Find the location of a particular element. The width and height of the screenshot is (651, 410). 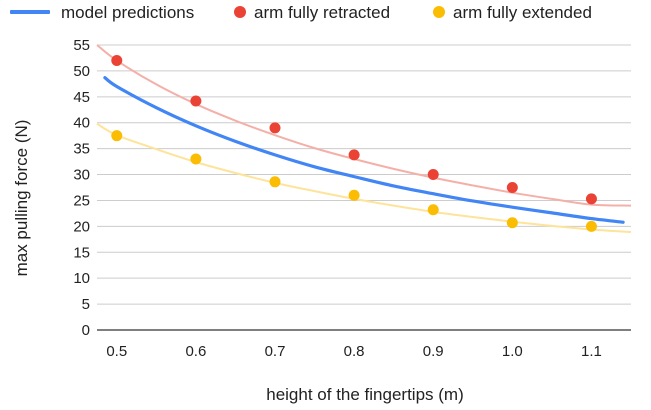

x-tick-label: 1.1 is located at coordinates (591, 351).